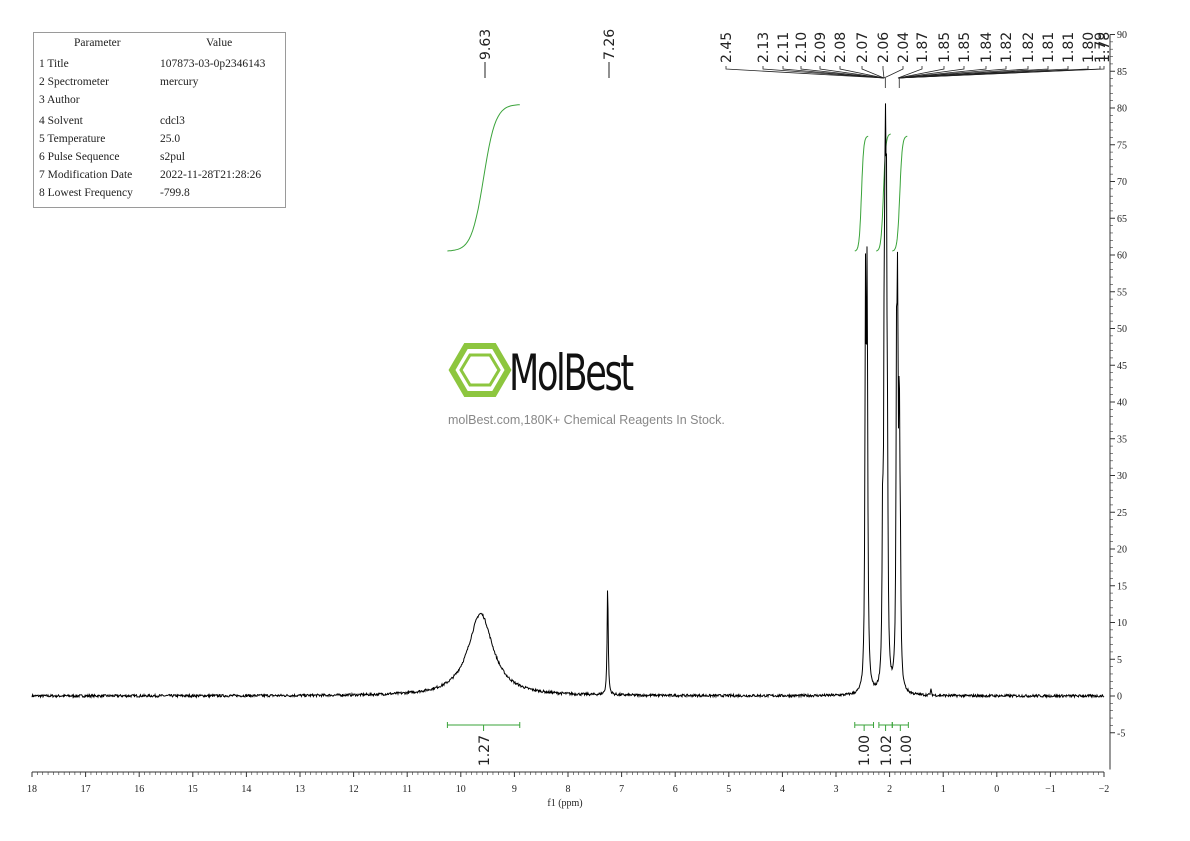  Describe the element at coordinates (246, 789) in the screenshot. I see `x-tick-label: 14` at that location.